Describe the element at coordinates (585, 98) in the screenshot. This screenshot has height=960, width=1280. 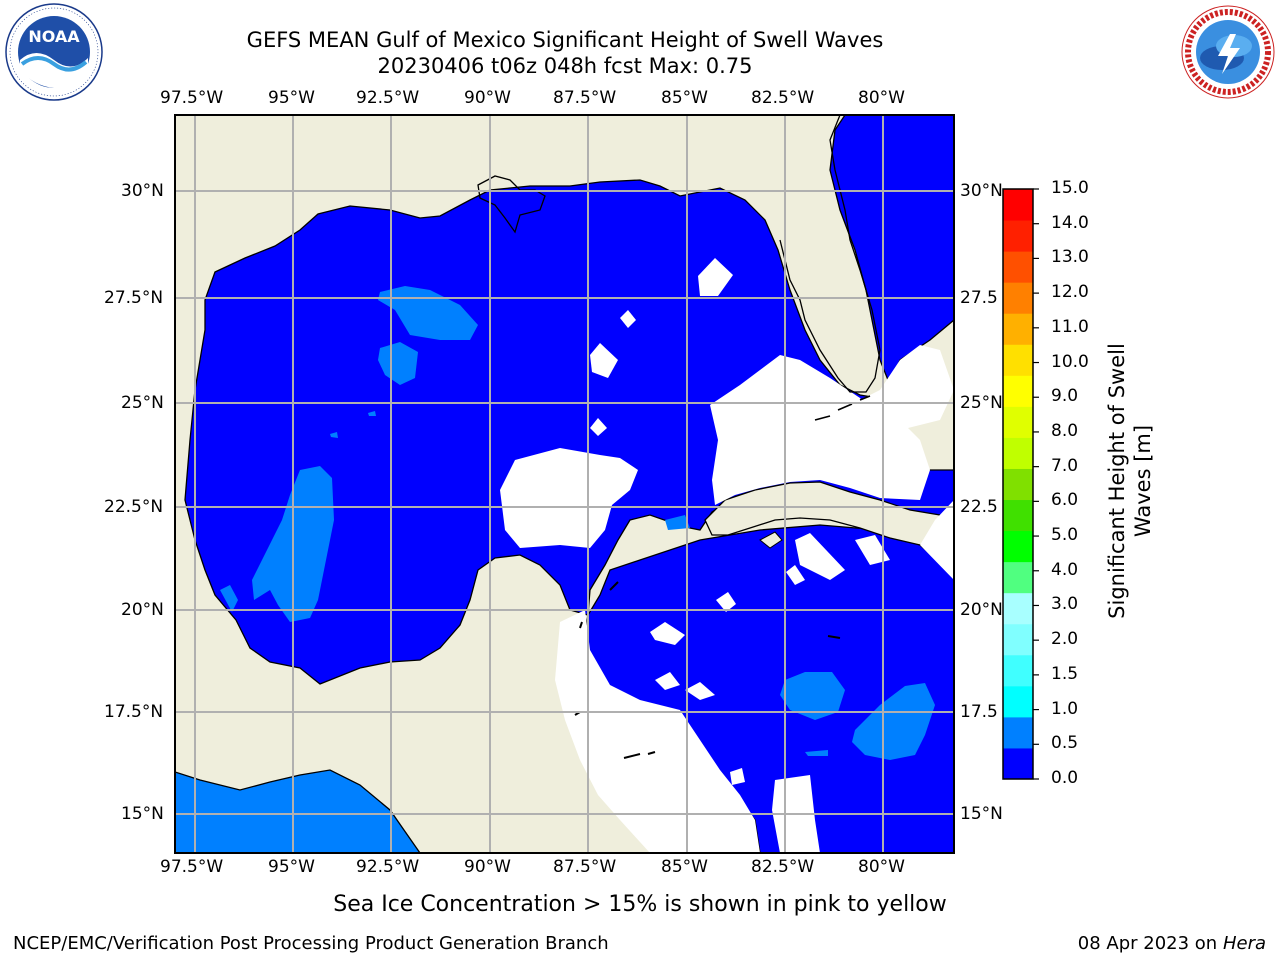
I see `lon-tick-top: 87.5°W` at that location.